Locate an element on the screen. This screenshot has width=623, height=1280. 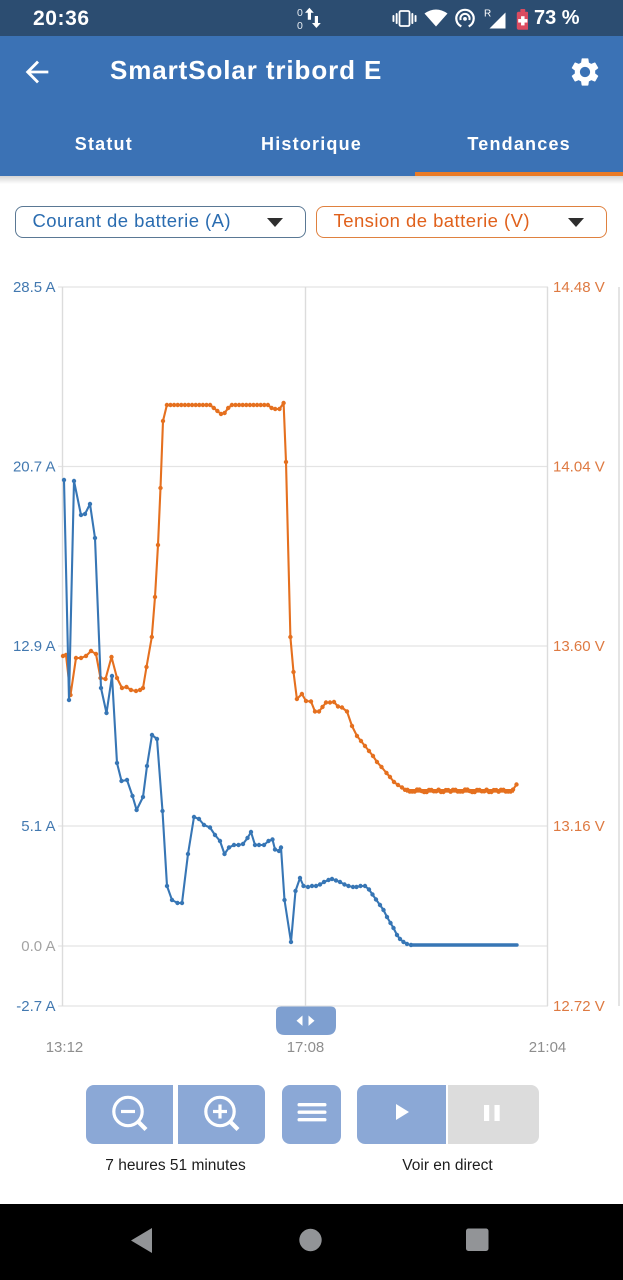
svg-text: 14.48 V is located at coordinates (579, 287).